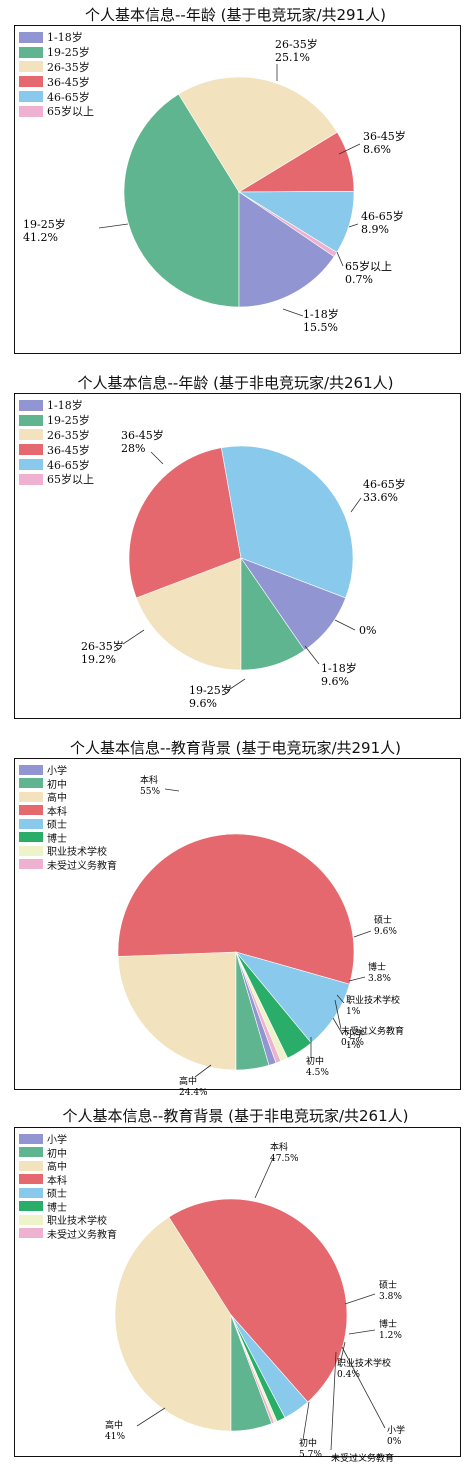  I want to click on legend-label: 36-45岁, so click(68, 82).